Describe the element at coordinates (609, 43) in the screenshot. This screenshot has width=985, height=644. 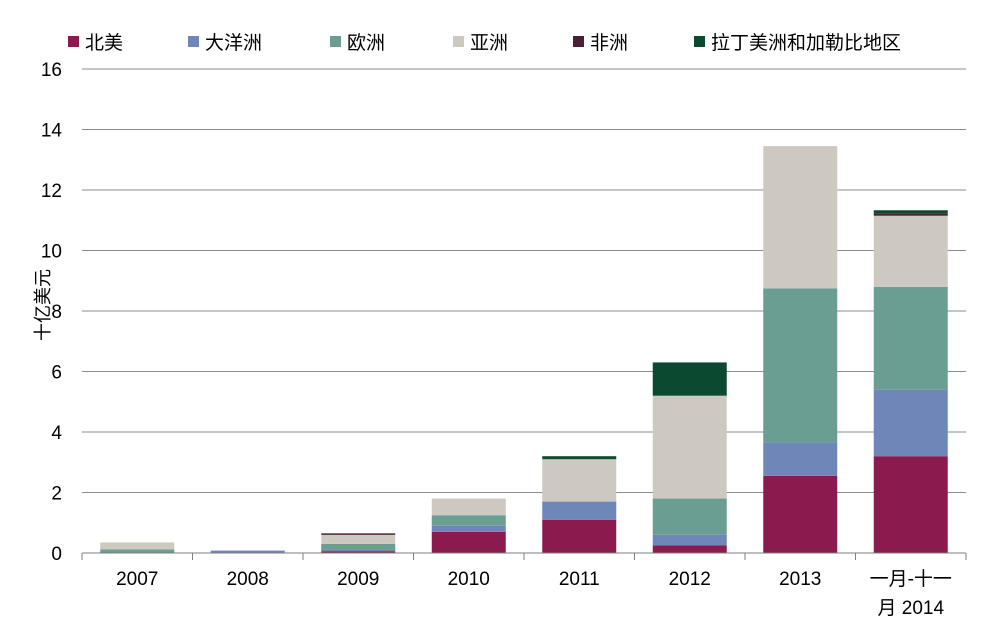
I see `legend-label-africa: 非洲` at that location.